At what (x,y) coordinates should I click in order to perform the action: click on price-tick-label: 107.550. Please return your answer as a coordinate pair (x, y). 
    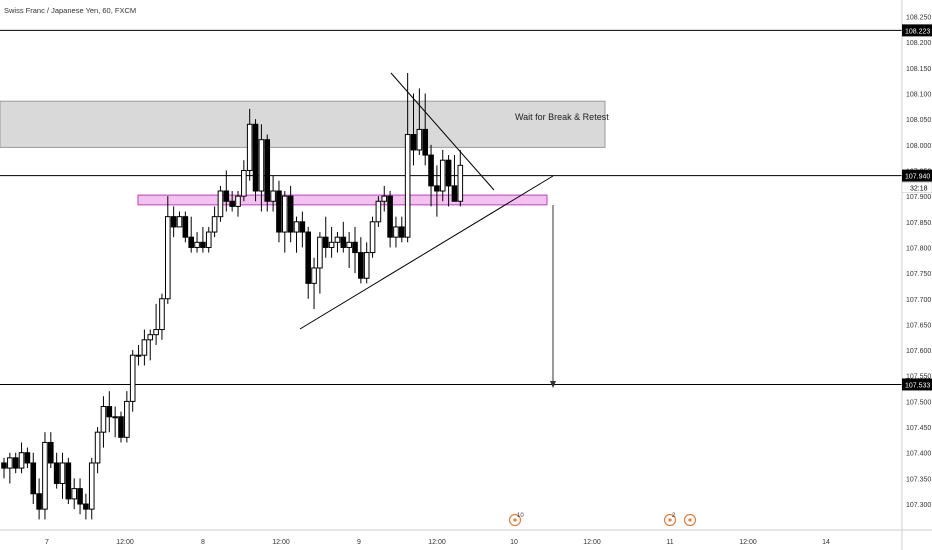
    Looking at the image, I should click on (918, 377).